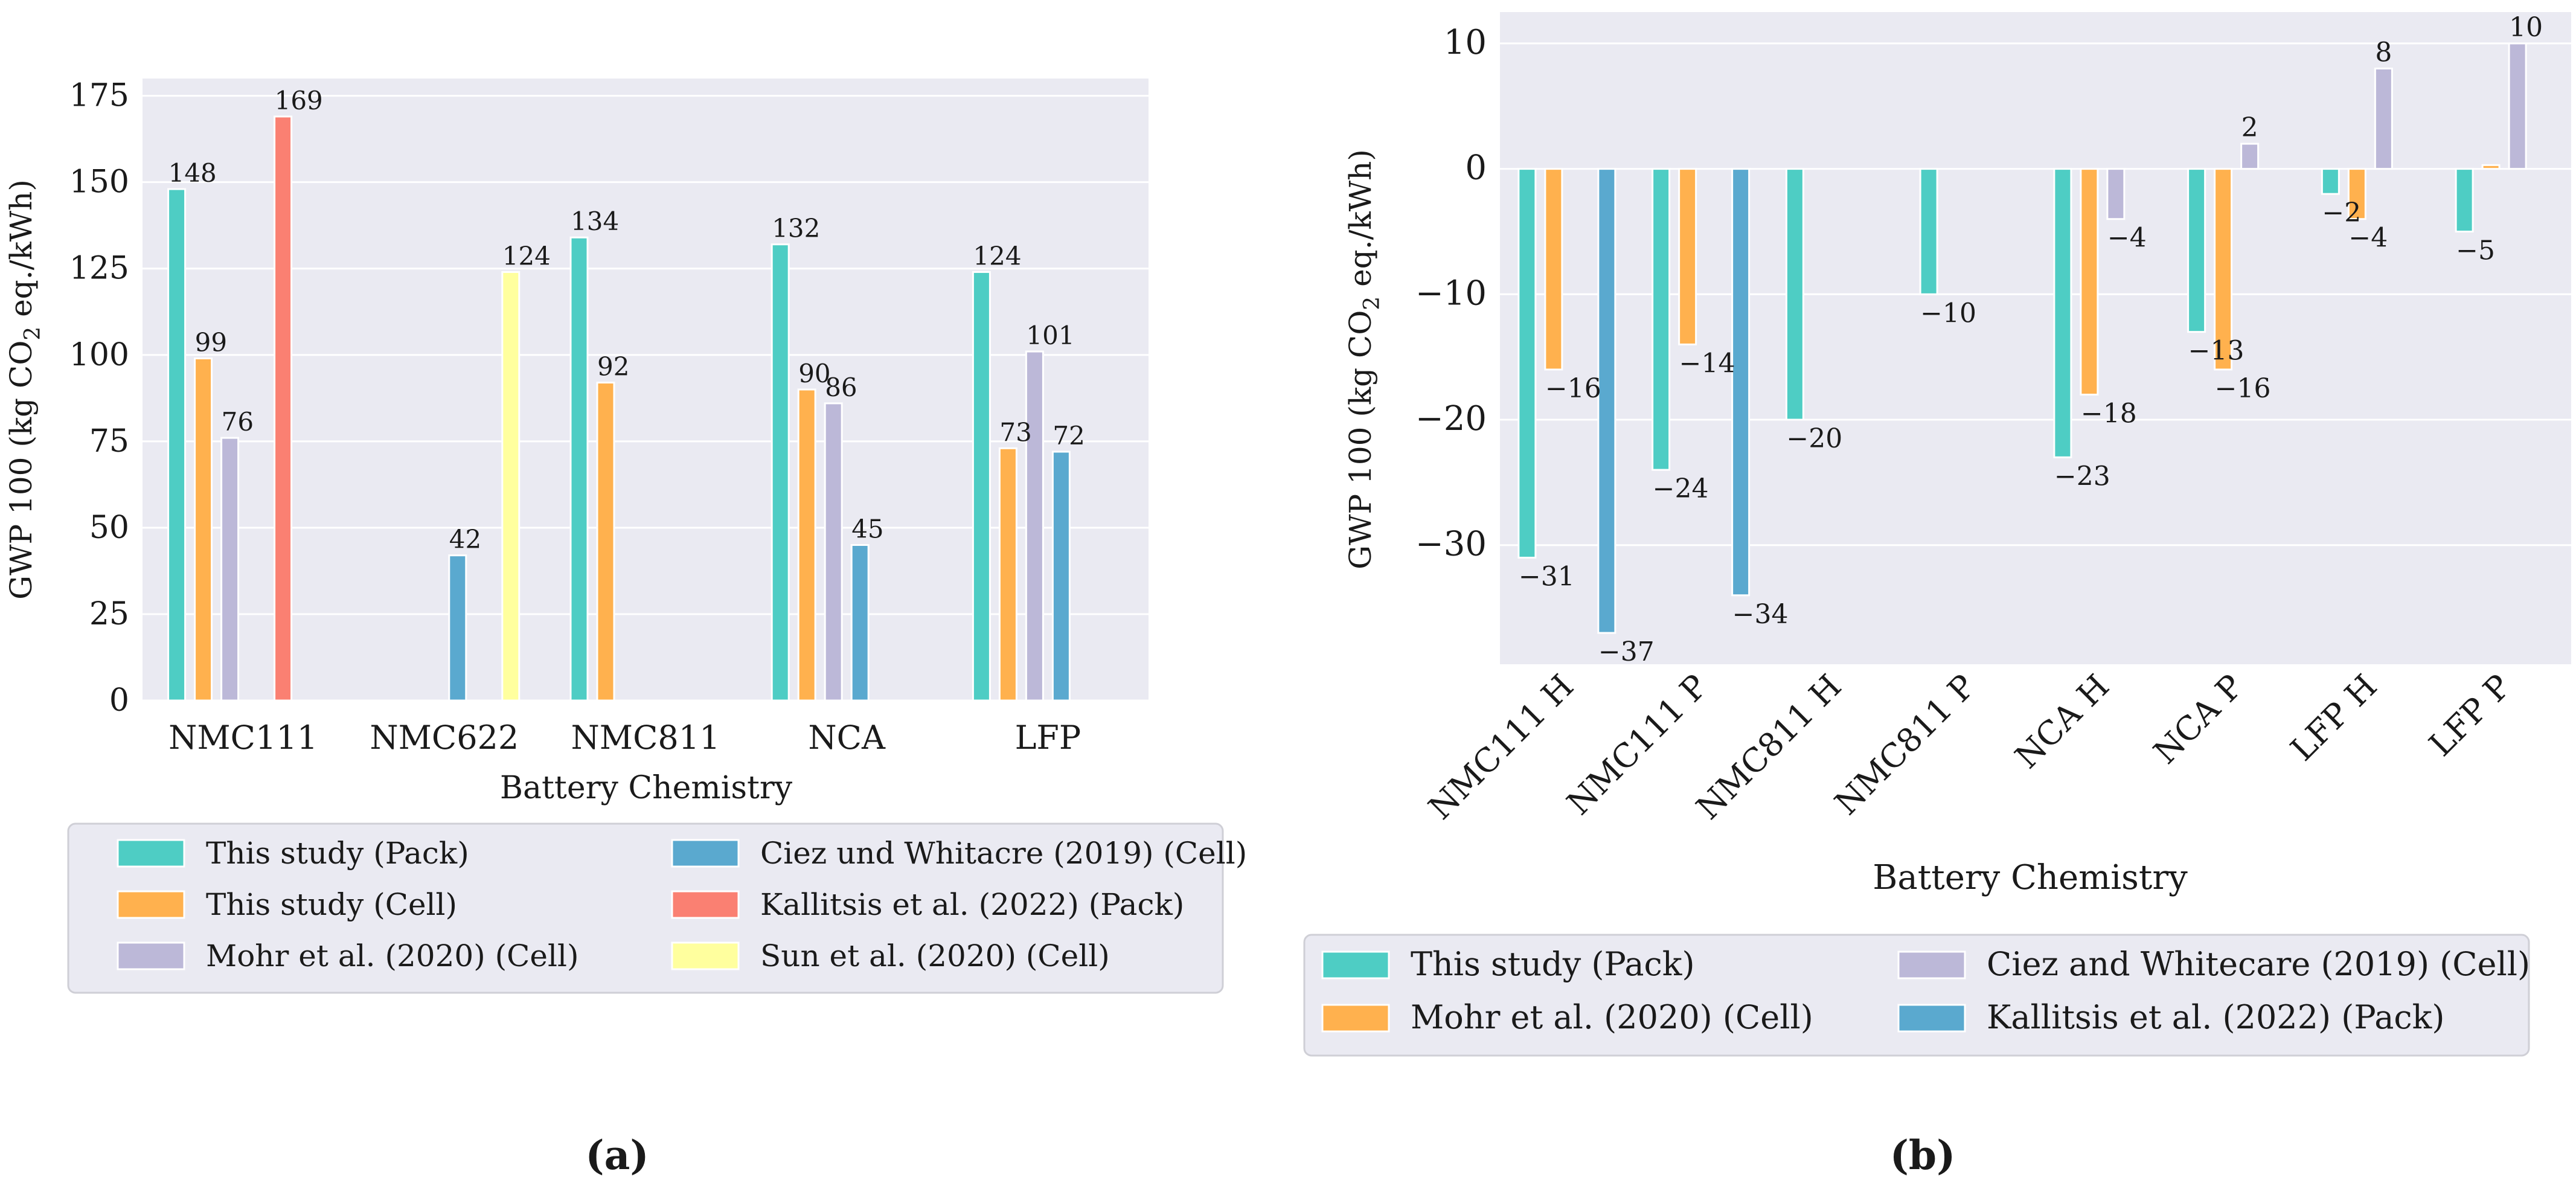 This screenshot has width=2576, height=1186. I want to click on chart-b-x-tick-label: LFP P, so click(2469, 715).